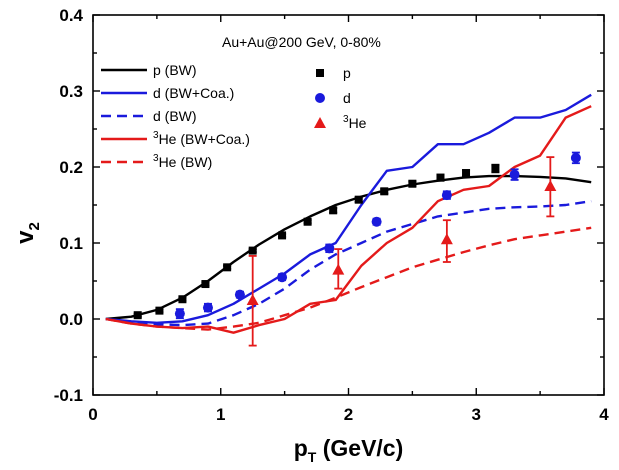 Image resolution: width=619 pixels, height=470 pixels. What do you see at coordinates (92, 414) in the screenshot?
I see `x-tick-label: 0` at bounding box center [92, 414].